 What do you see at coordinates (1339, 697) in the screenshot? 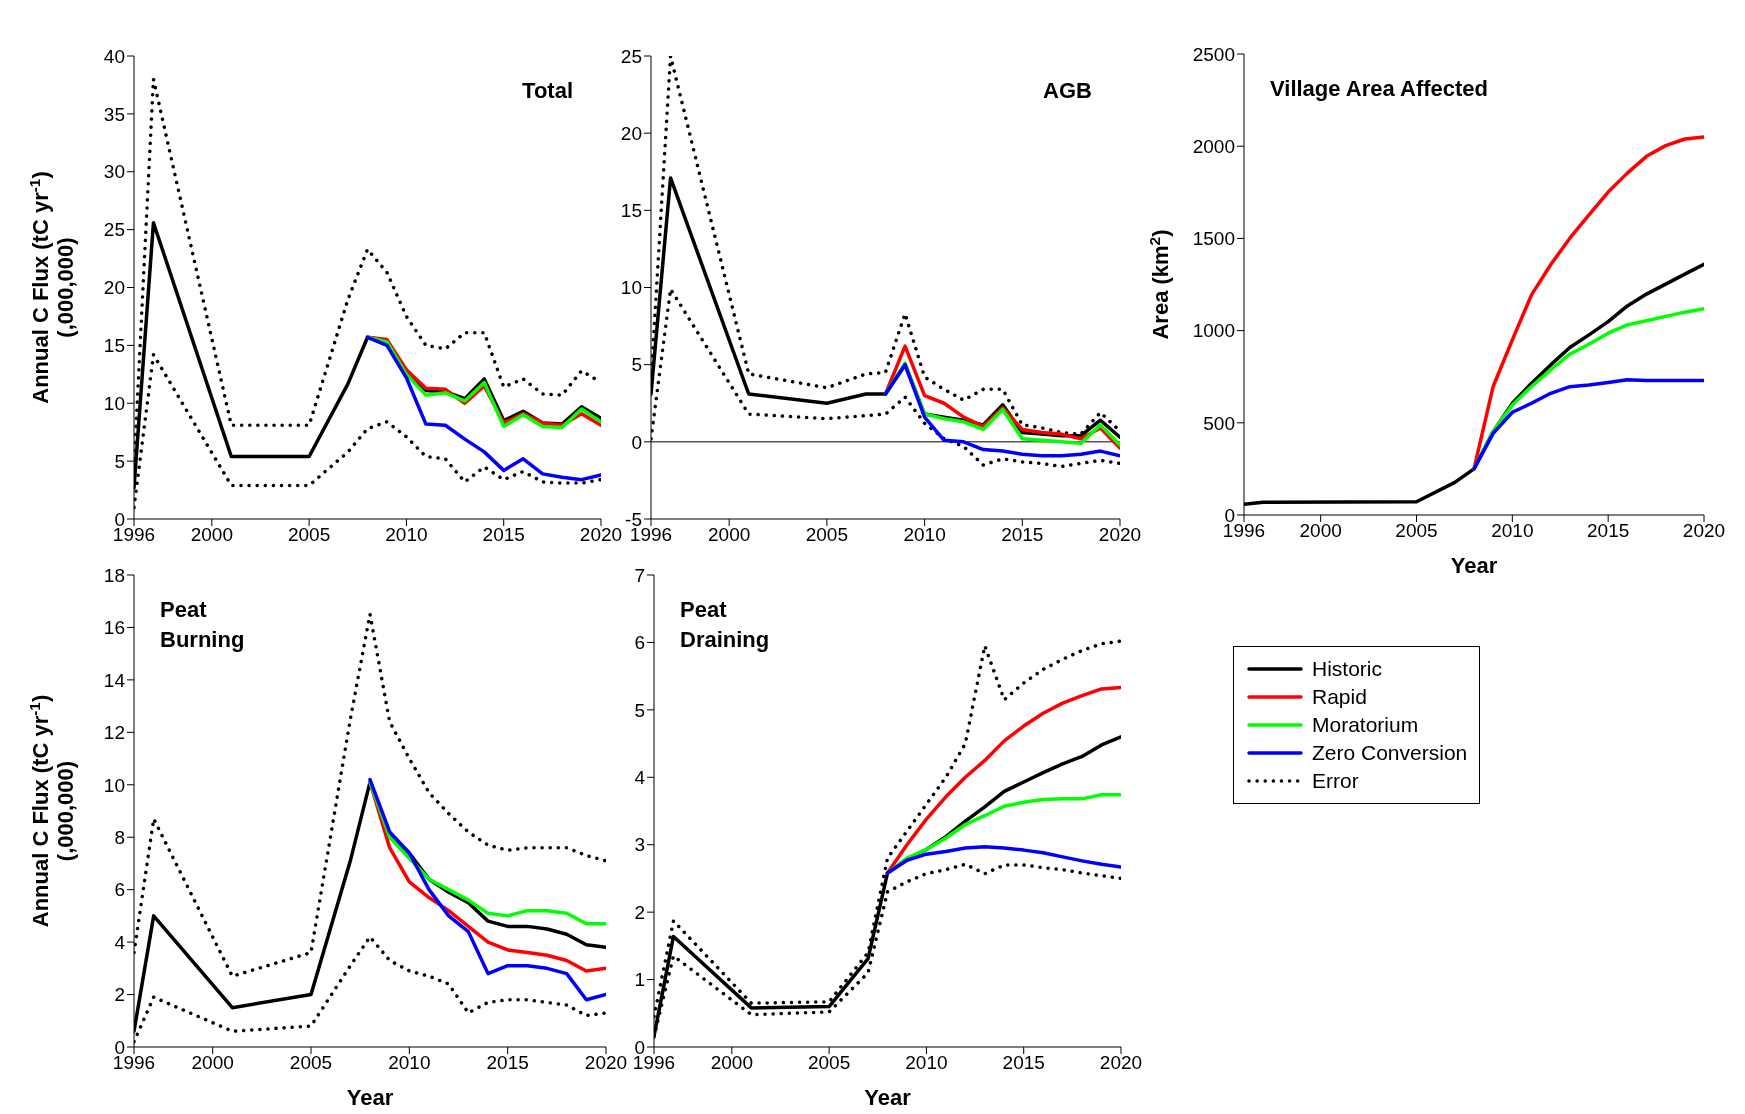
I see `legend-label: Rapid` at bounding box center [1339, 697].